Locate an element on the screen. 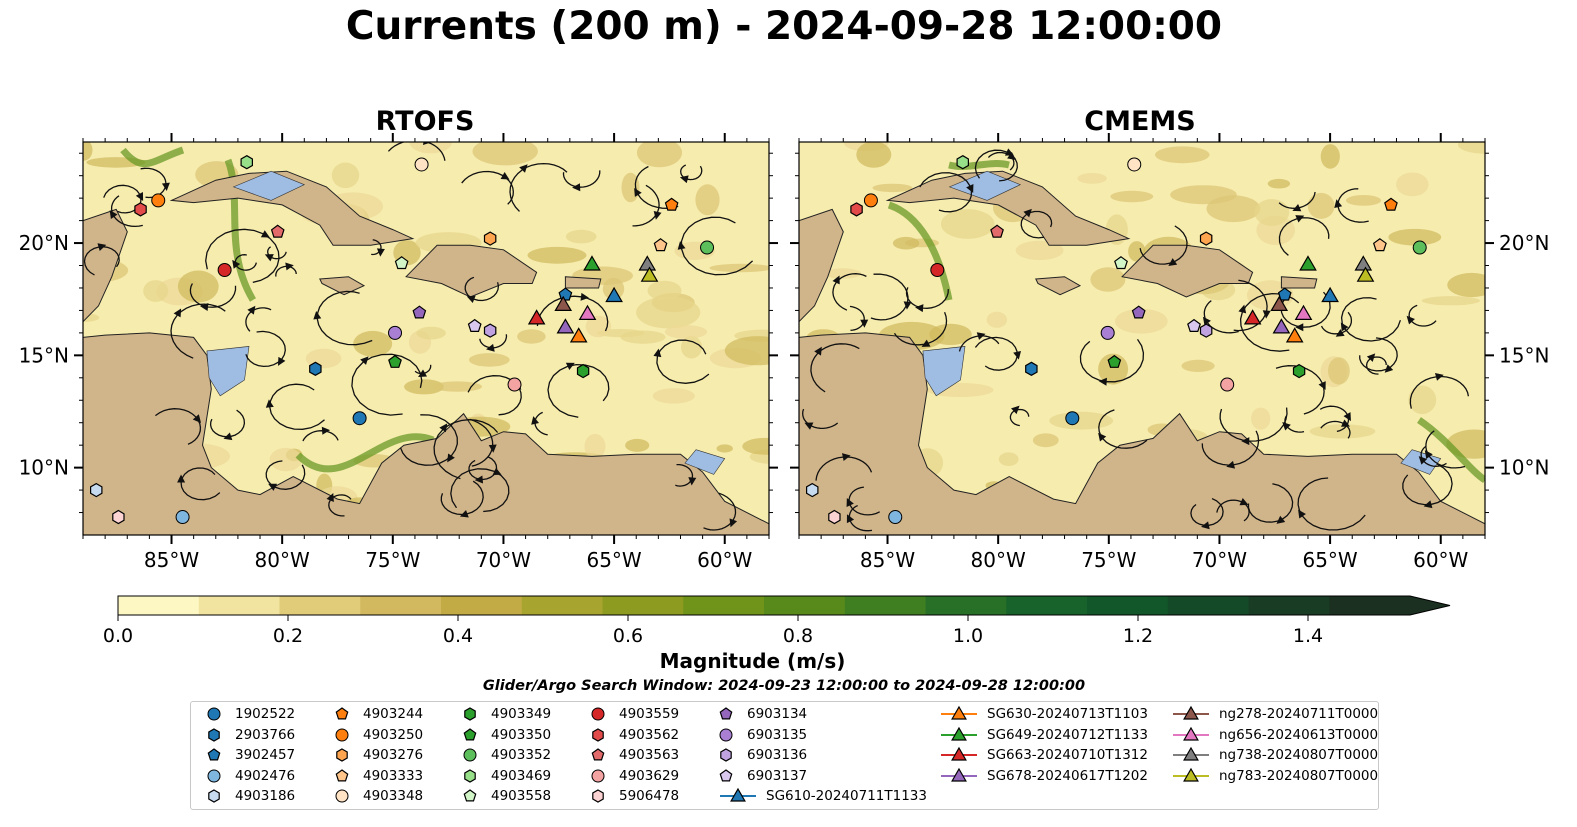  legend-label: 4902476 is located at coordinates (265, 775).